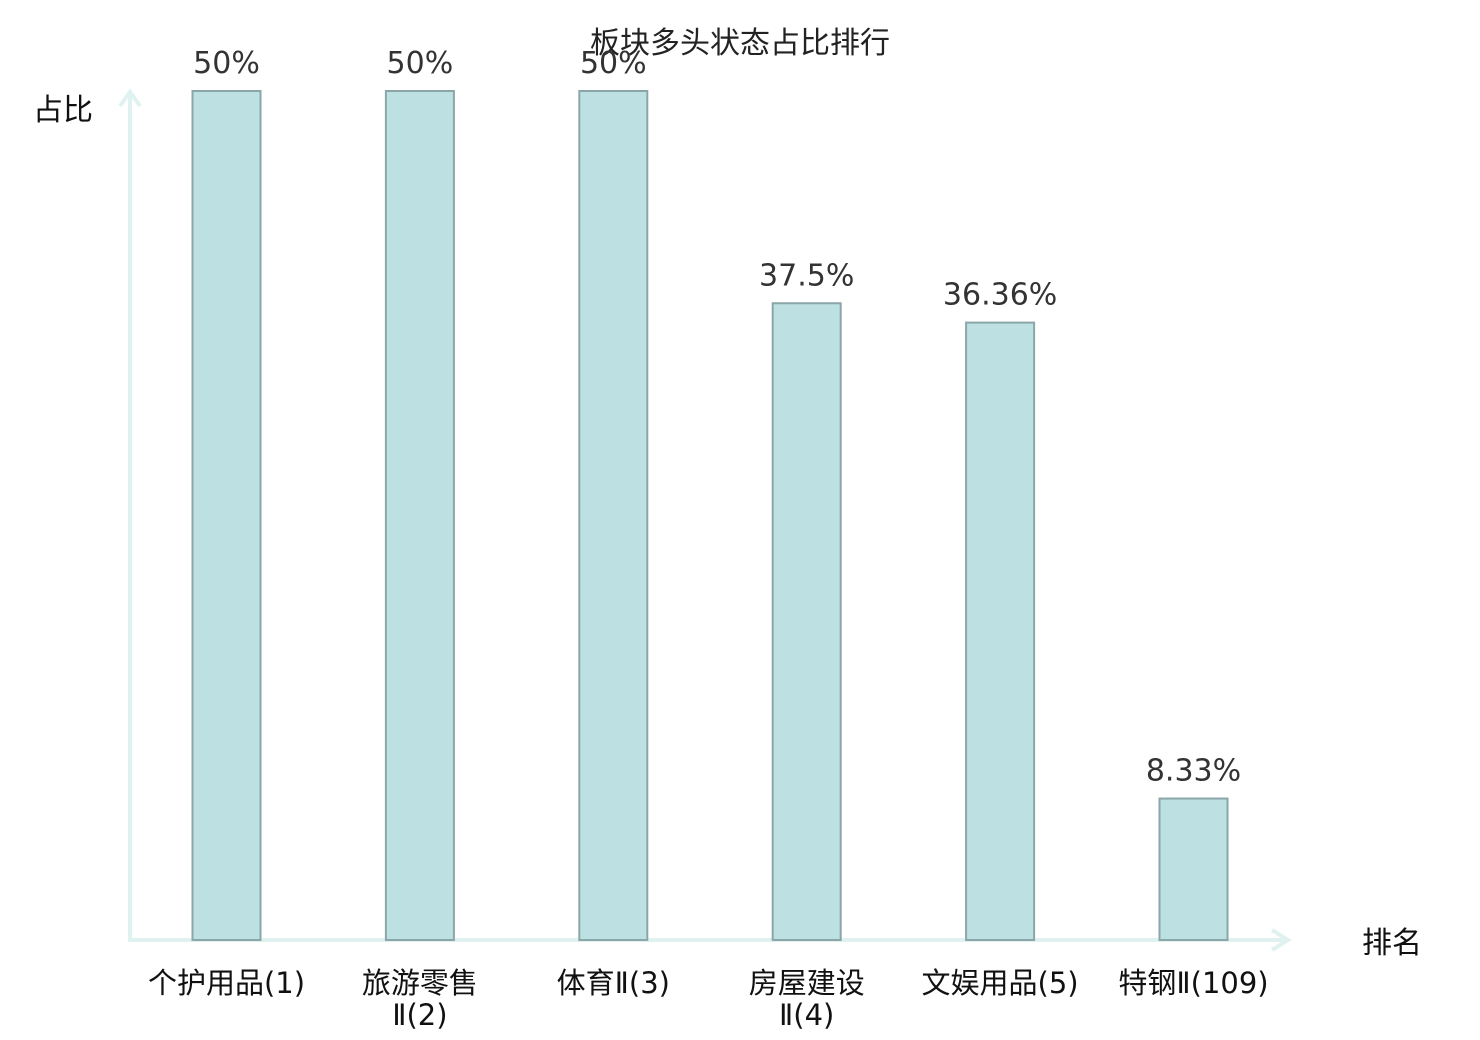  What do you see at coordinates (419, 1015) in the screenshot?
I see `category-label-2-line-2: Ⅱ(2)` at bounding box center [419, 1015].